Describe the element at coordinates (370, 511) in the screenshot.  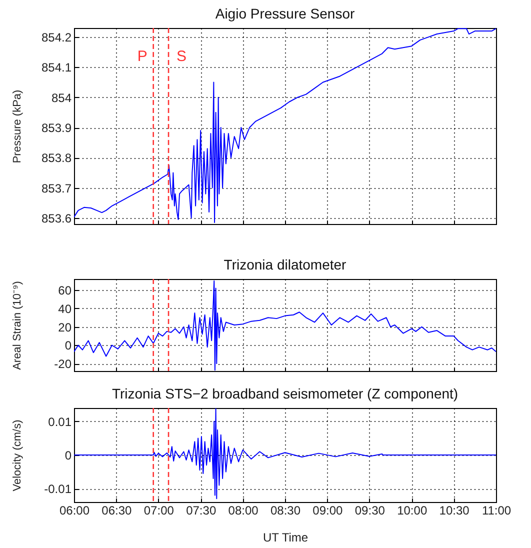
I see `x-tick-label: 09:30` at that location.